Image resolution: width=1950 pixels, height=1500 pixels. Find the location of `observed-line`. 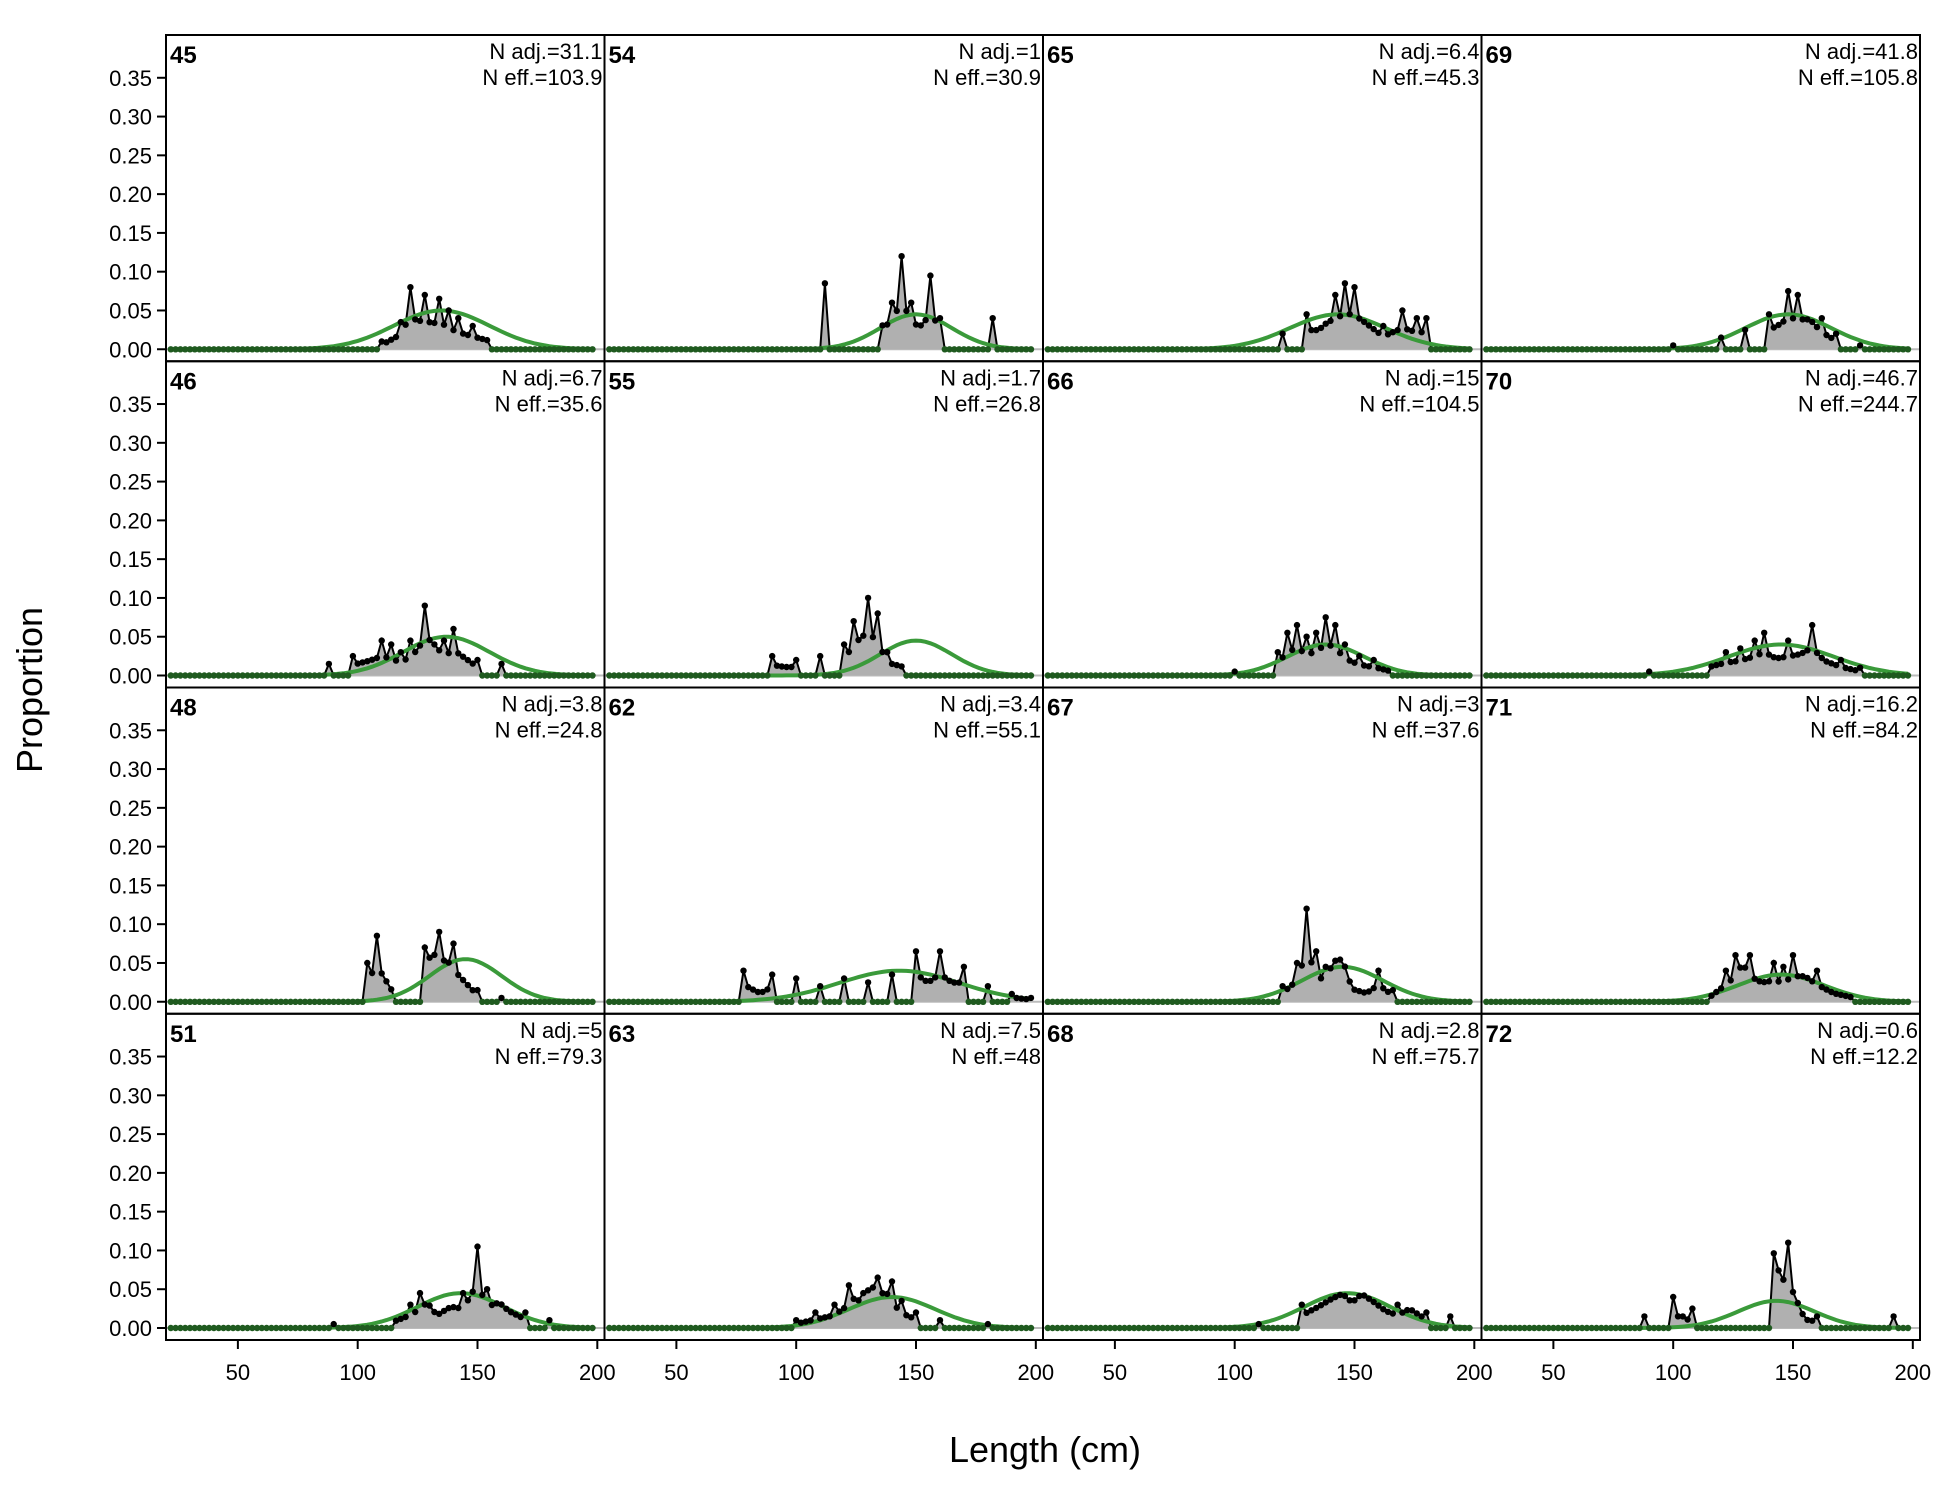

observed-line is located at coordinates (1258, 955).